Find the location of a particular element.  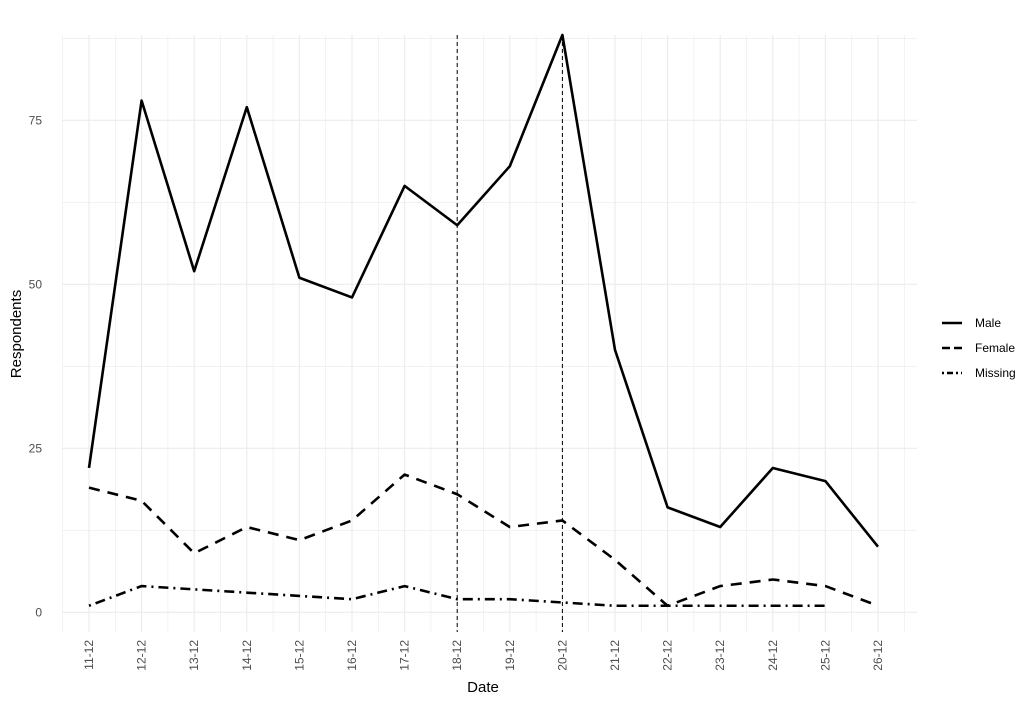

x-tick-label: 11-12 is located at coordinates (89, 655).